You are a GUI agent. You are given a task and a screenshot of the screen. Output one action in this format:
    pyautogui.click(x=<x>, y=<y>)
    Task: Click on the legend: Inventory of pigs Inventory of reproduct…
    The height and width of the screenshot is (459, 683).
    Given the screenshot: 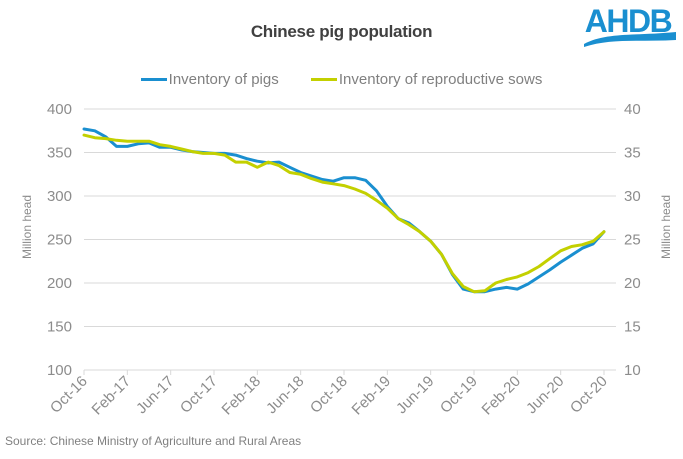 What is the action you would take?
    pyautogui.click(x=341, y=78)
    